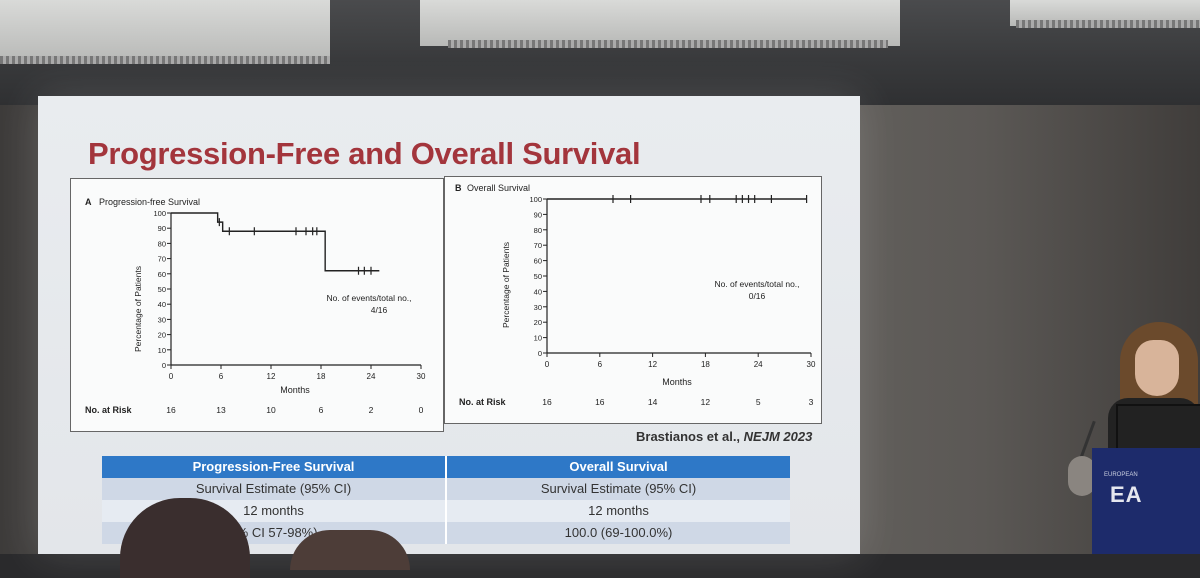 This screenshot has height=578, width=1200. Describe the element at coordinates (617, 533) in the screenshot. I see `table-cell: 100.0 (69-100.0%)` at that location.